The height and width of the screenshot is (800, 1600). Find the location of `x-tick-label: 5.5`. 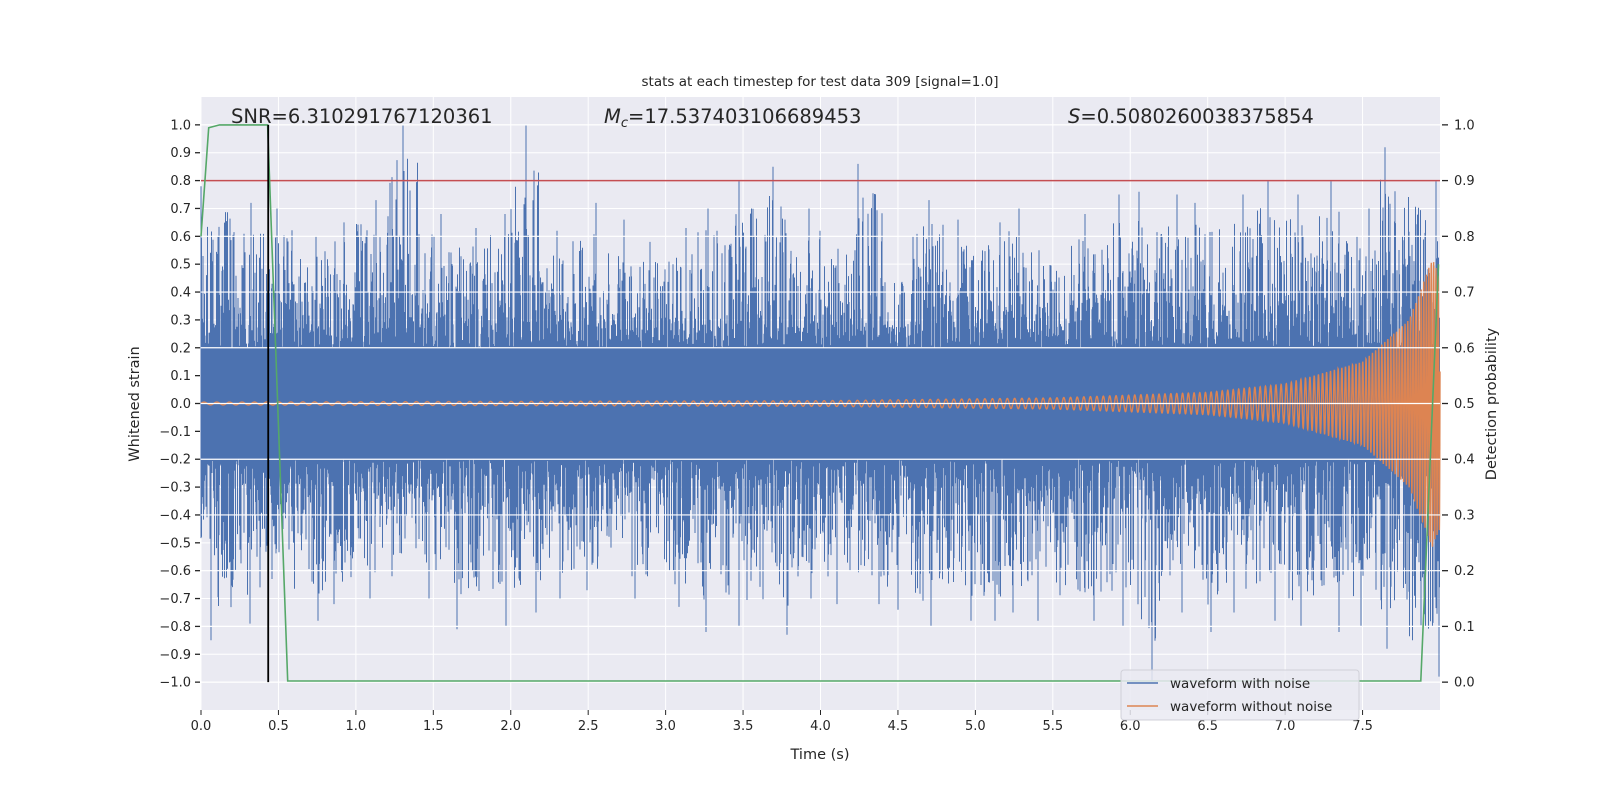

x-tick-label: 5.5 is located at coordinates (1052, 726).